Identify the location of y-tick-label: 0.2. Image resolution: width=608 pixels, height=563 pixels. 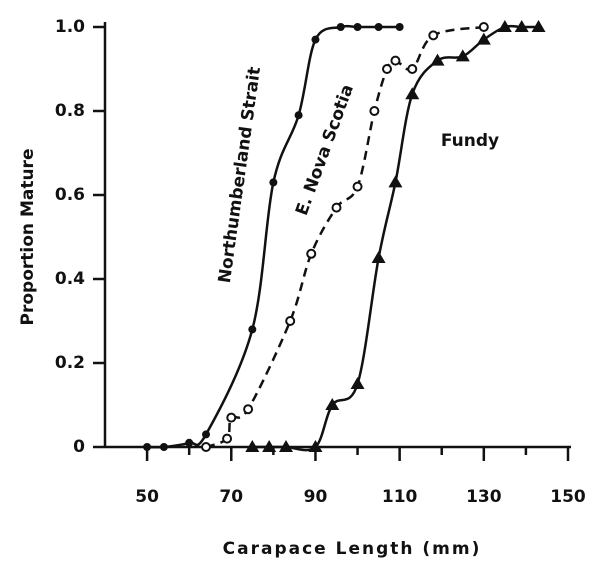
(70, 363).